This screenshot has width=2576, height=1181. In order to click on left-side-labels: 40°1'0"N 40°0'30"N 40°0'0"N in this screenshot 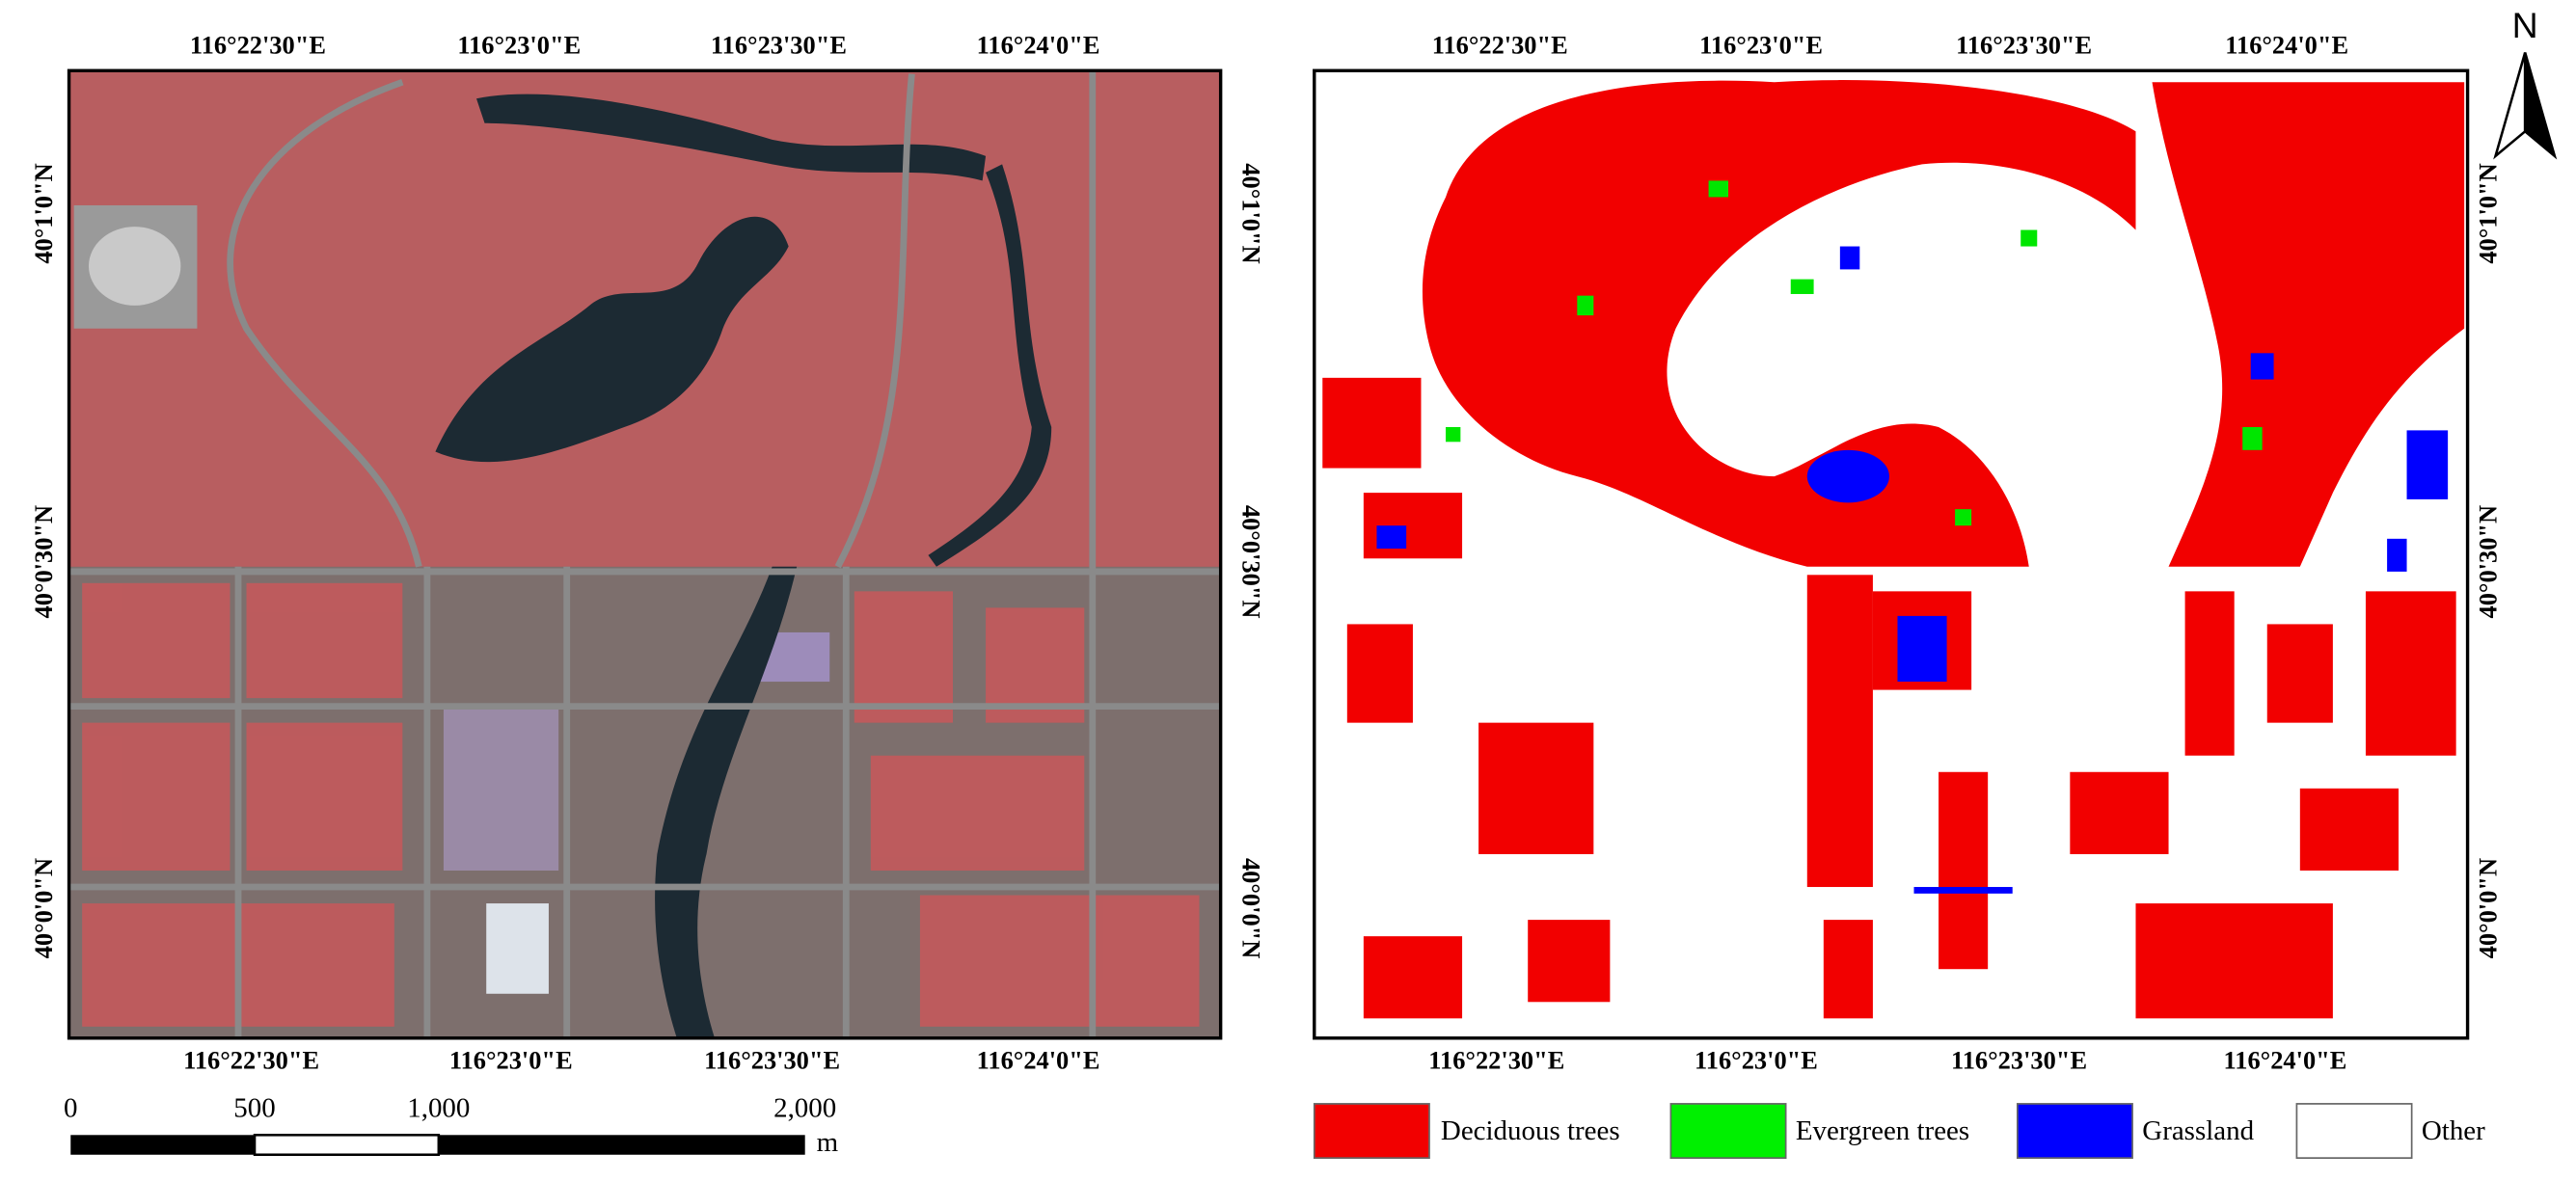, I will do `click(43, 560)`.